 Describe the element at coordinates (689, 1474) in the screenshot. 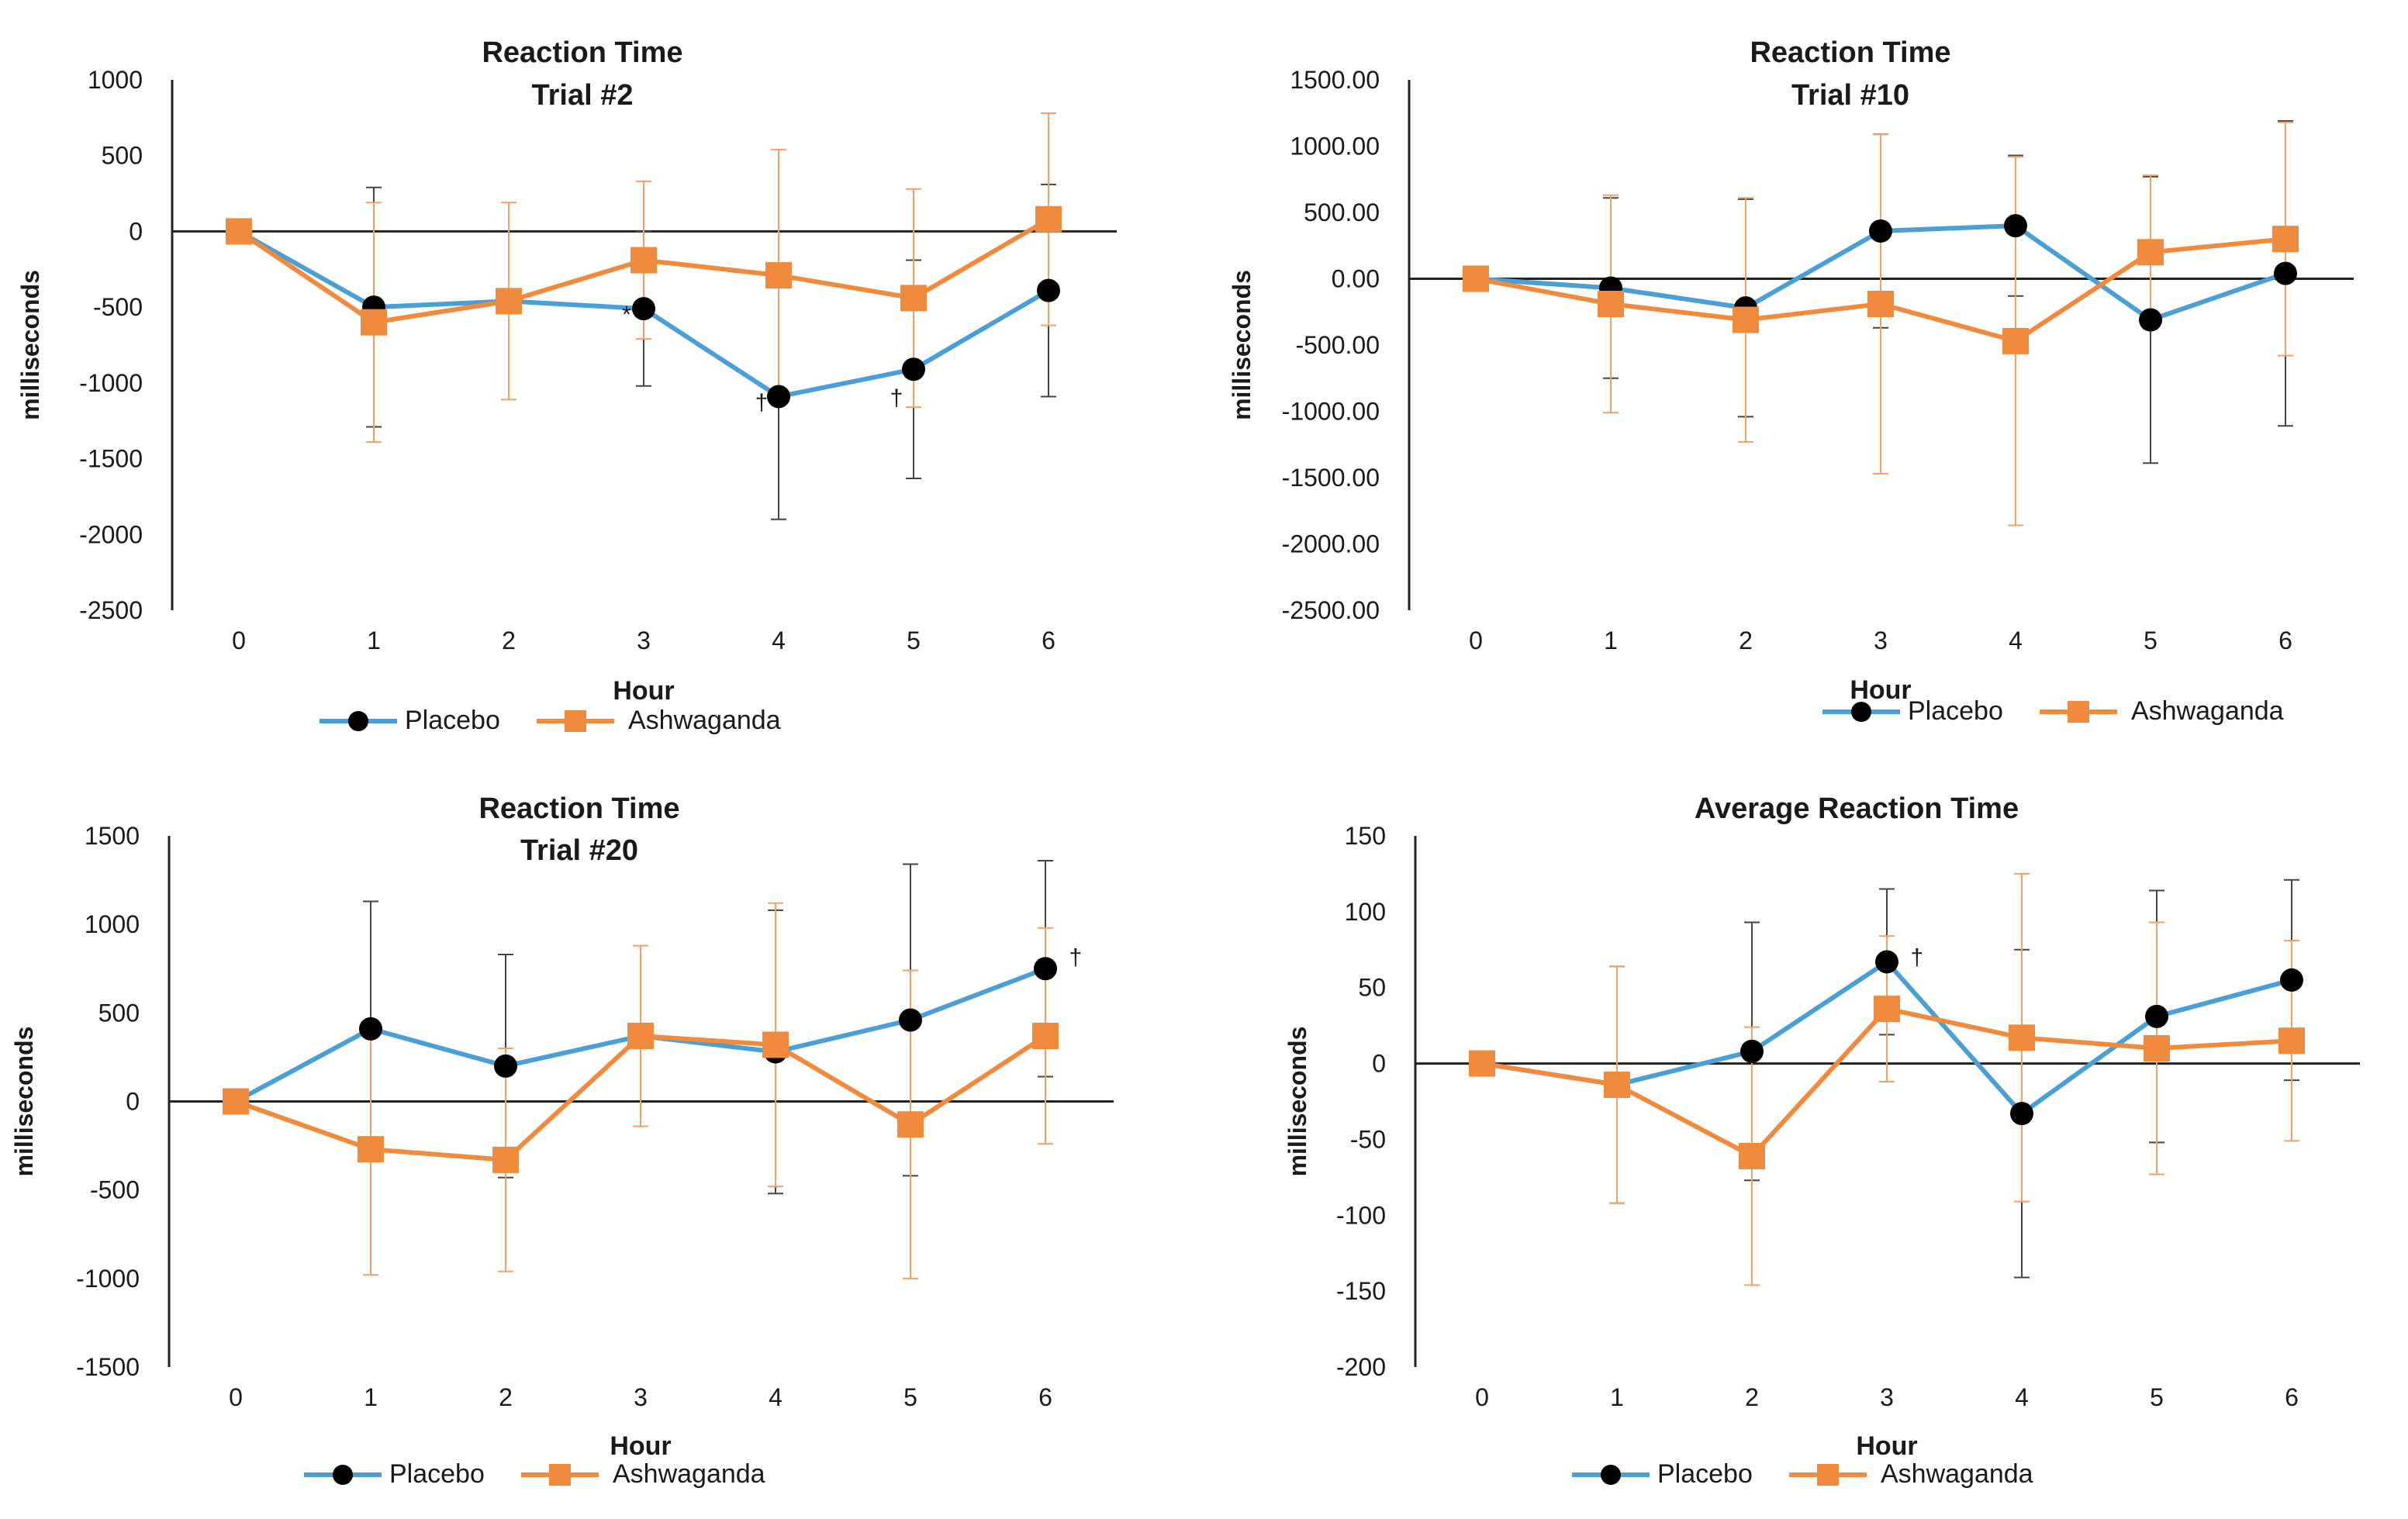

I see `legend-label-ashwaganda: Ashwaganda` at that location.